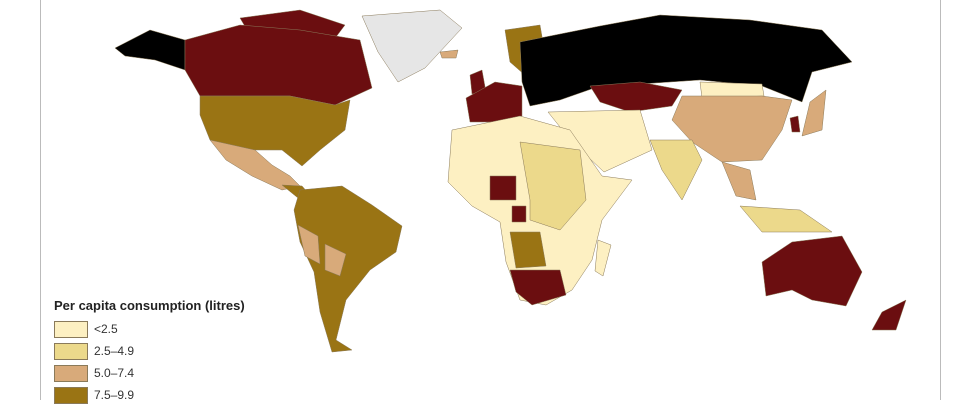 The height and width of the screenshot is (406, 980). What do you see at coordinates (732, 90) in the screenshot?
I see `region-mongolia` at bounding box center [732, 90].